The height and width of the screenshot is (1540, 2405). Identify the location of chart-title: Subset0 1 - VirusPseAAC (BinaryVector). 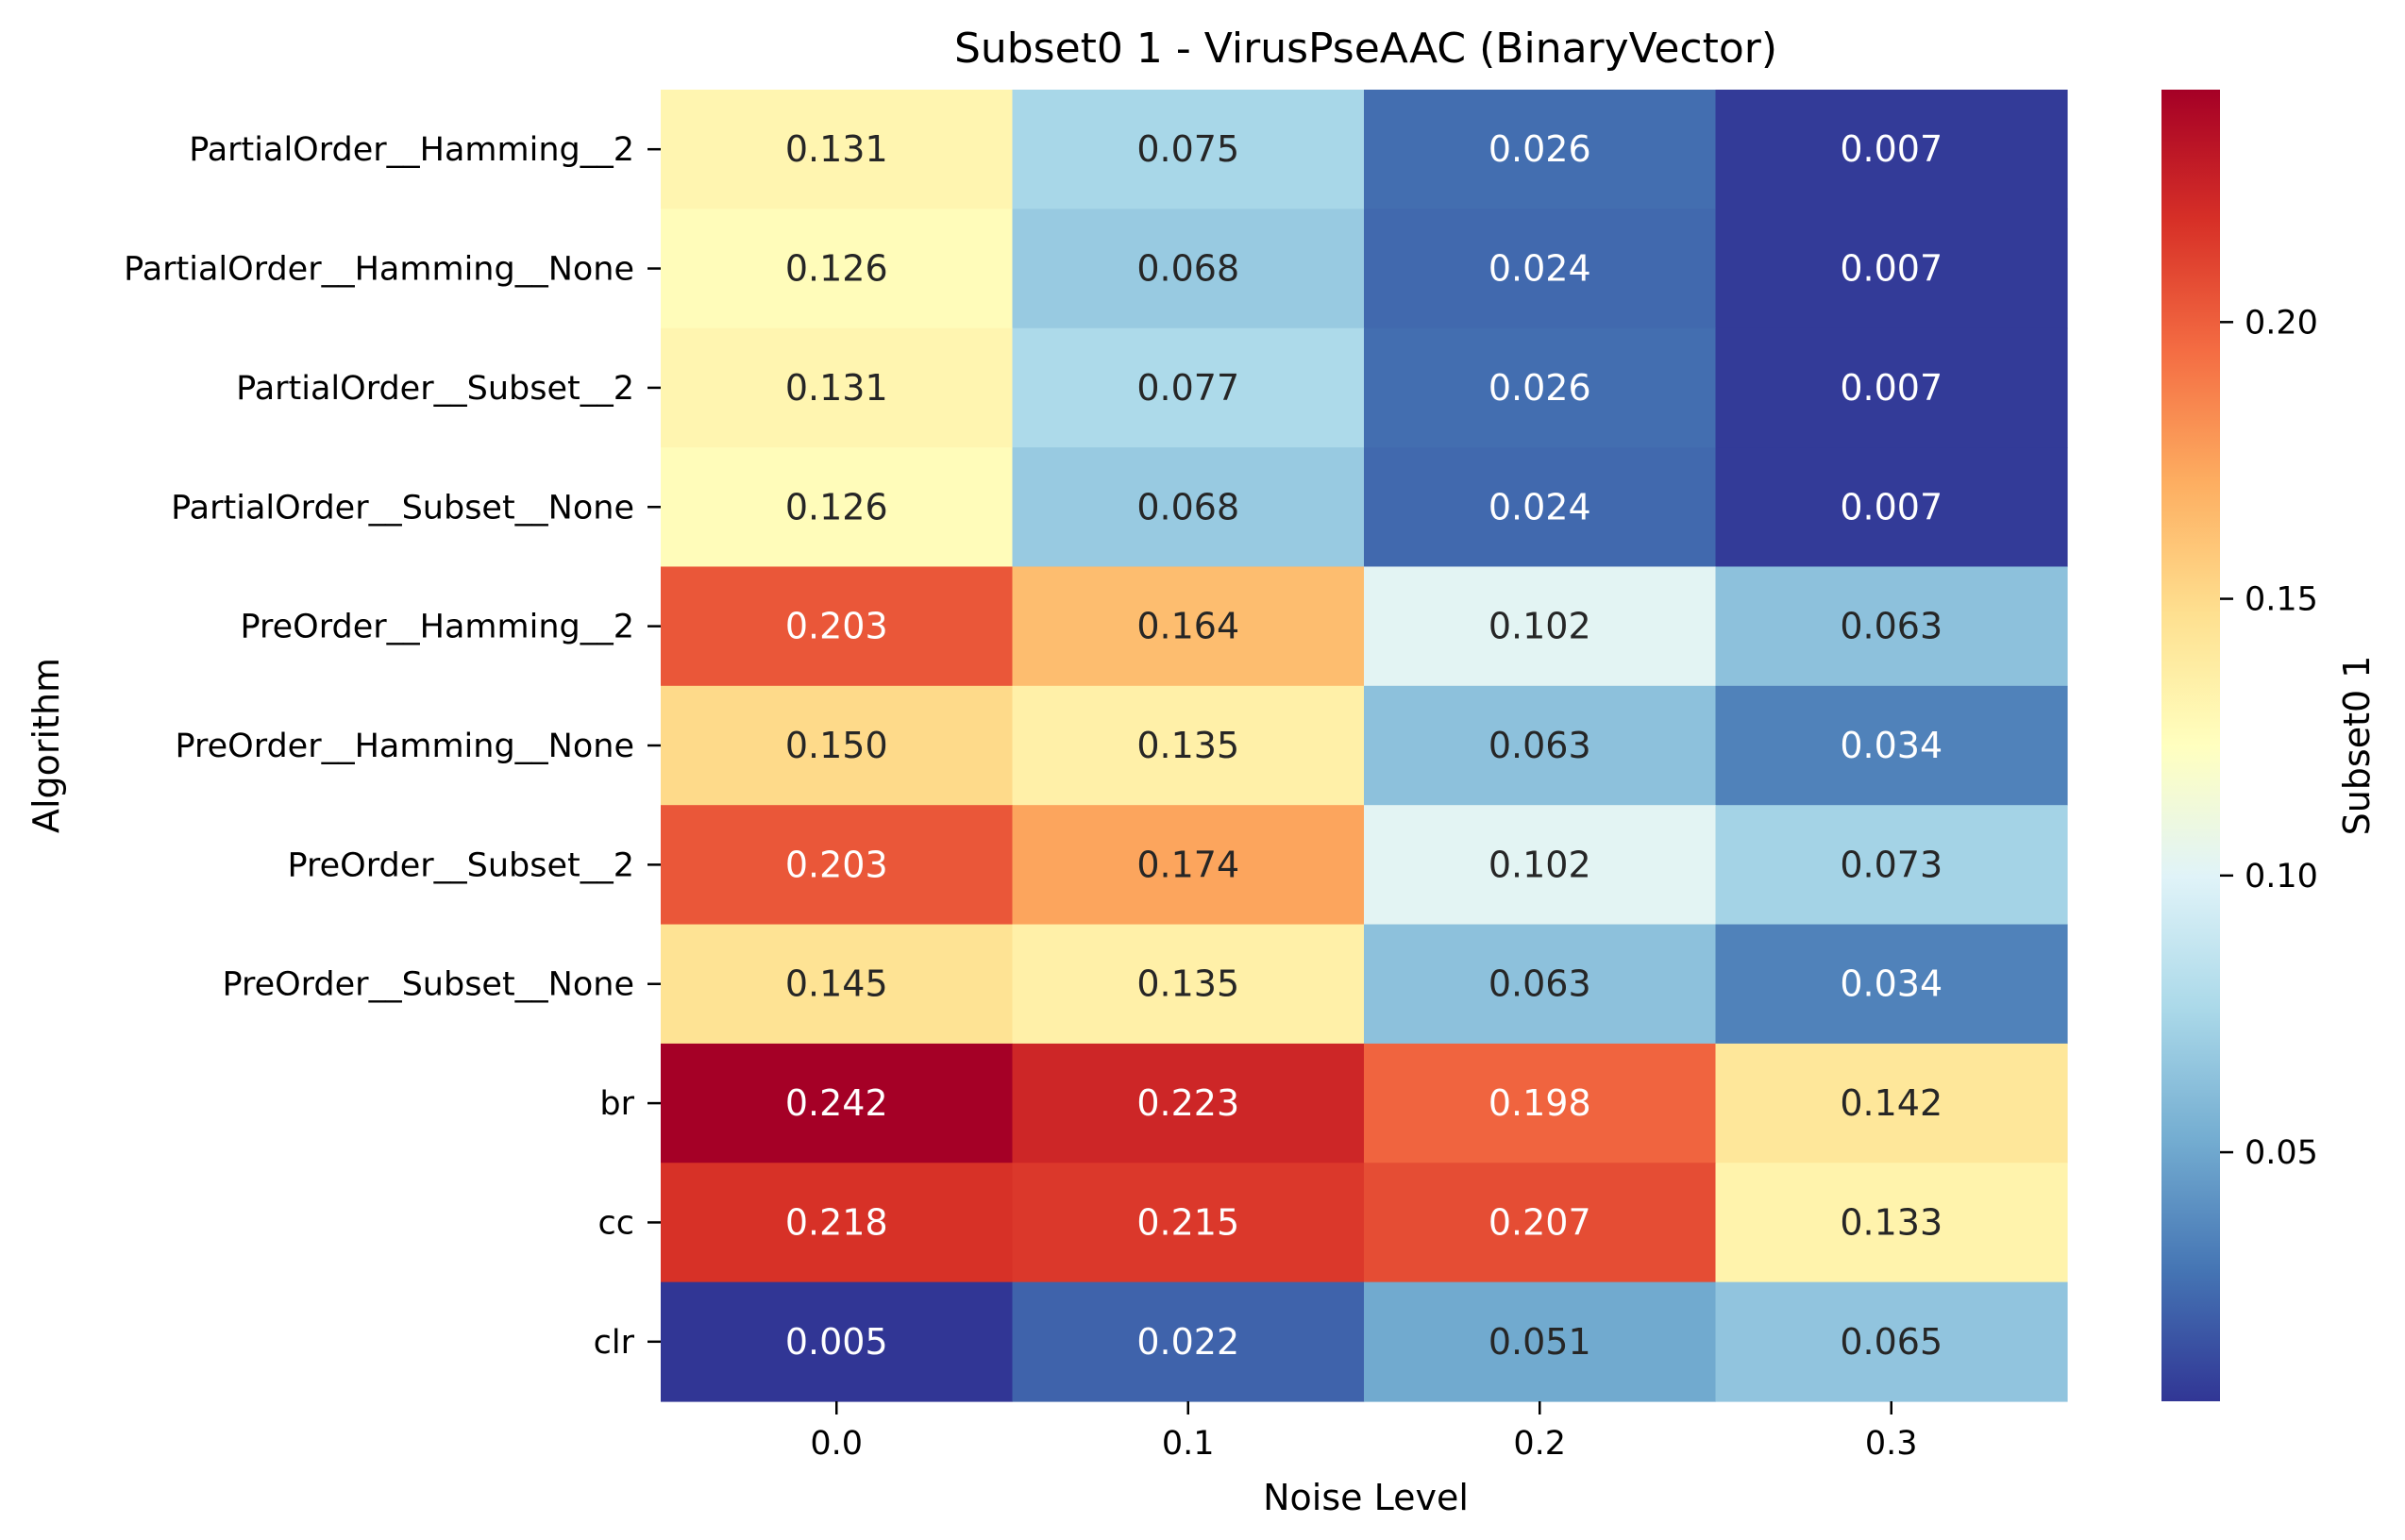
(1366, 49).